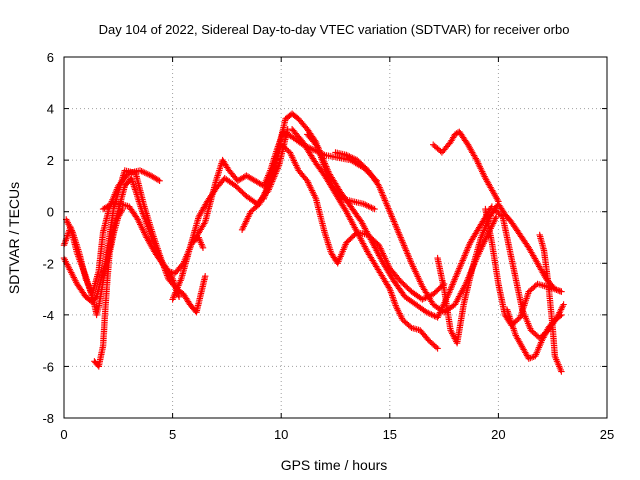 This screenshot has height=480, width=640. What do you see at coordinates (48, 238) in the screenshot?
I see `y-tick-labels: -8 -6 -4 -2 0 2 4 6` at bounding box center [48, 238].